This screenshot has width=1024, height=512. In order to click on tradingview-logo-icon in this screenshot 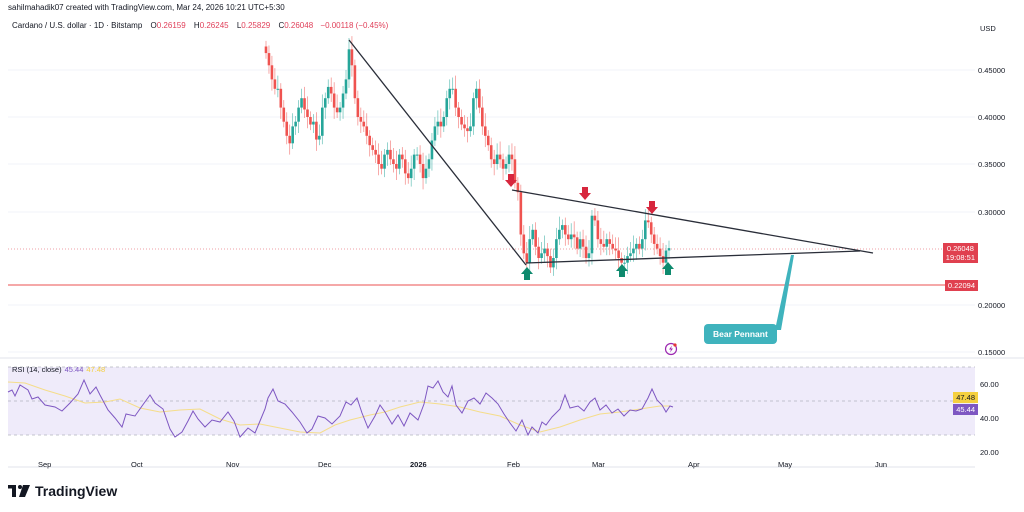, I will do `click(19, 491)`.